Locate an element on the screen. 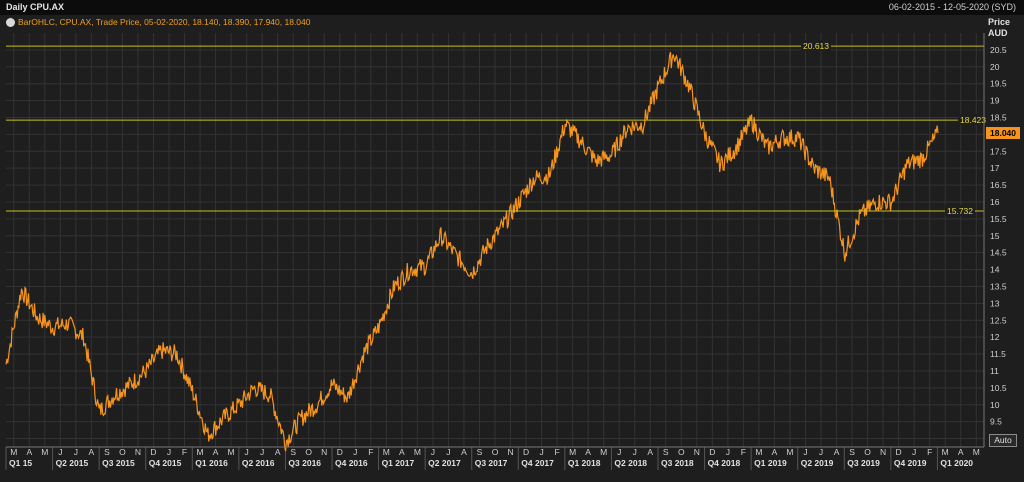  last-price-label: 18.040 is located at coordinates (1003, 133).